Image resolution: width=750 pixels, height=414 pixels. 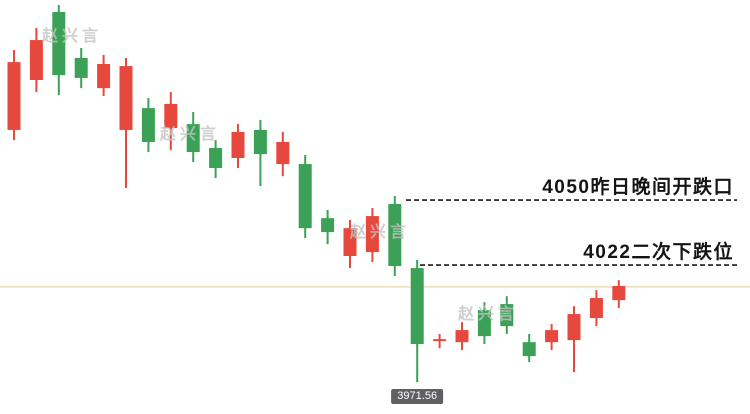 I want to click on annotation-label-4050: 4050昨日晚间开跌口, so click(x=638, y=185).